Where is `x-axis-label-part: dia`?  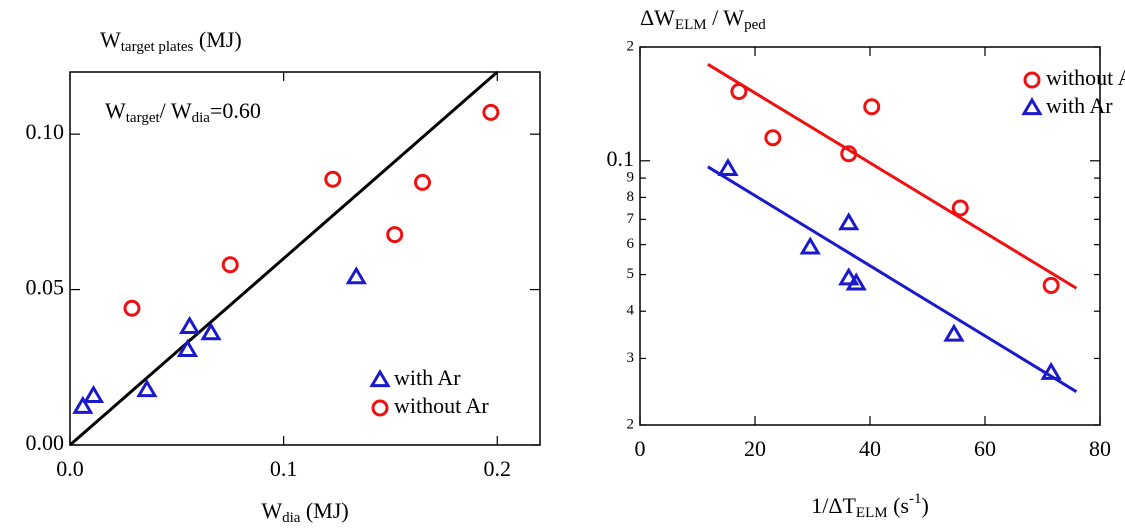 x-axis-label-part: dia is located at coordinates (291, 518).